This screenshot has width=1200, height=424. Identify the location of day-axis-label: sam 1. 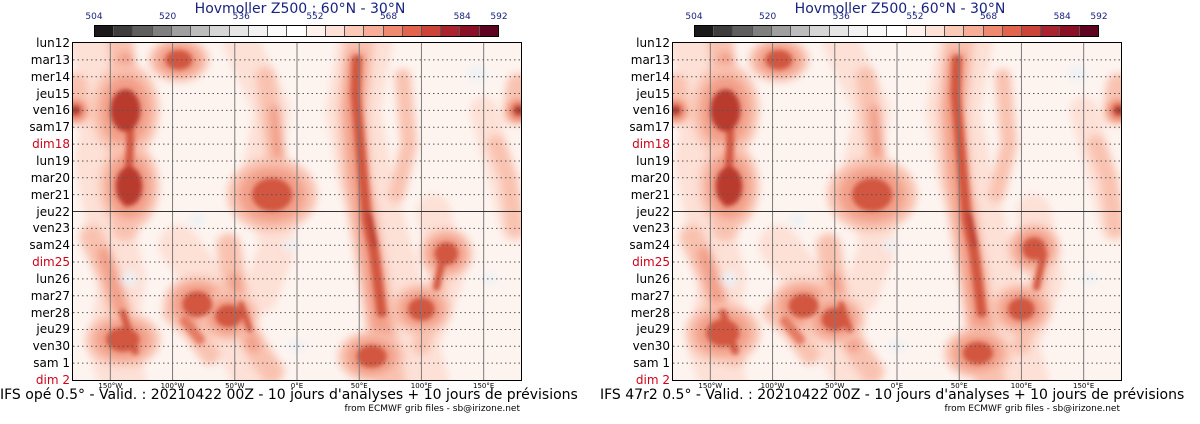
(651, 363).